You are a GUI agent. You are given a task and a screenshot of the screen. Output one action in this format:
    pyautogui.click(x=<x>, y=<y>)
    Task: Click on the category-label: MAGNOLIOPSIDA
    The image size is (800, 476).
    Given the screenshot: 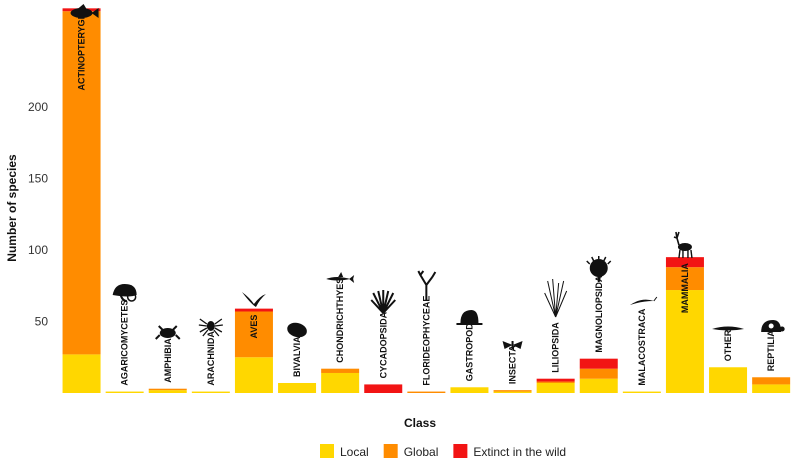 What is the action you would take?
    pyautogui.click(x=599, y=314)
    